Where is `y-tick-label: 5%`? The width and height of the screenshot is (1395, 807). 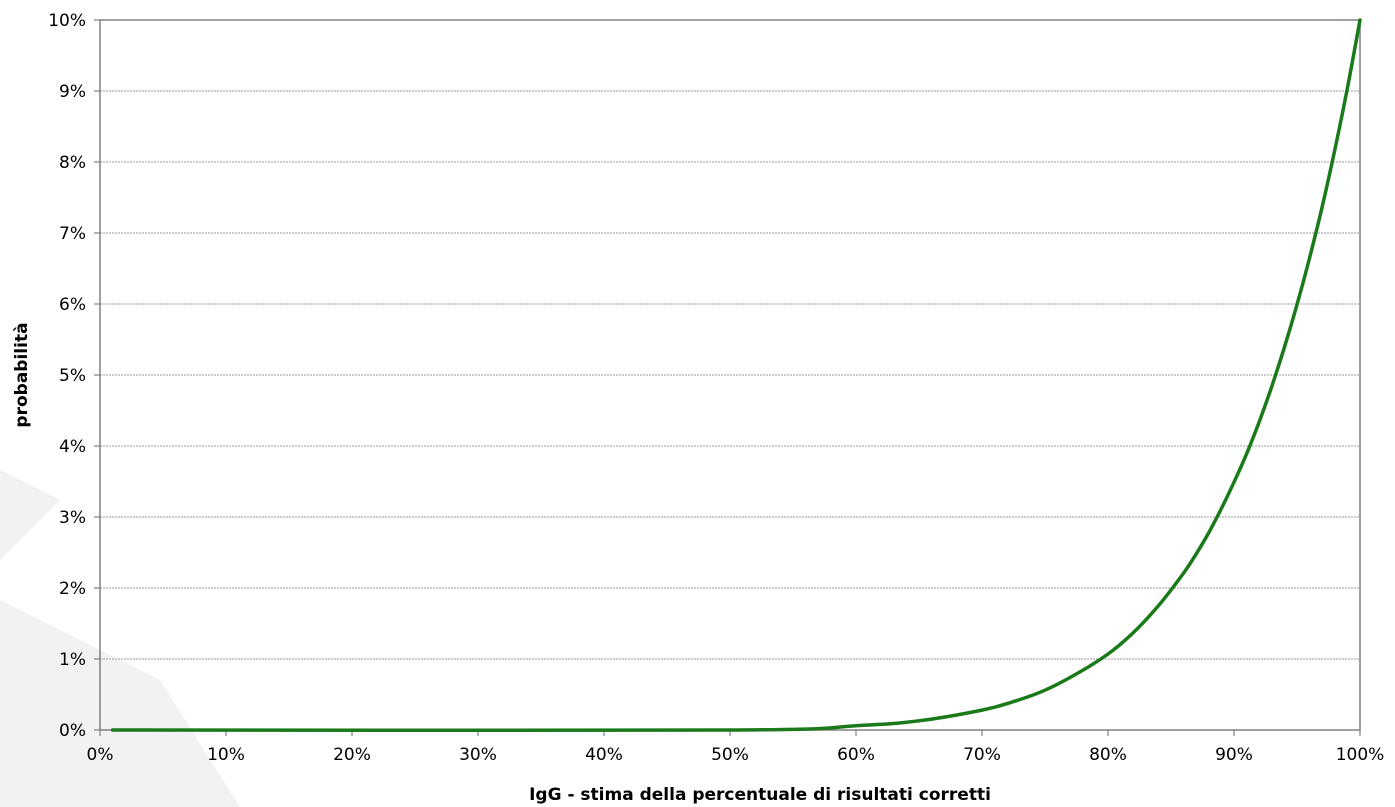 y-tick-label: 5% is located at coordinates (72, 376).